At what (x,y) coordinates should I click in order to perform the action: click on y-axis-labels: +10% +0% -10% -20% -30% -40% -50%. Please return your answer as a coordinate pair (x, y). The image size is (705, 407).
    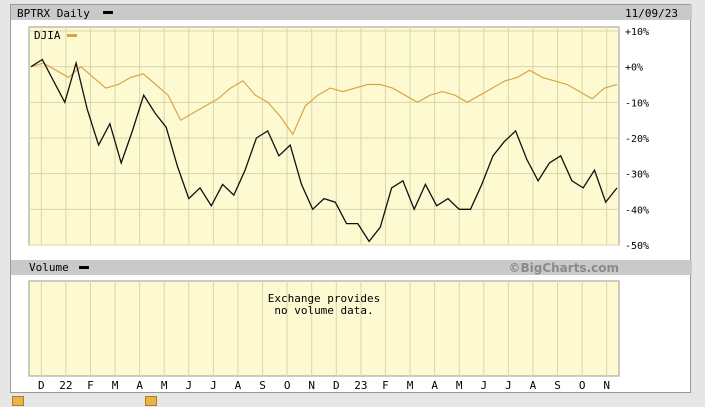
    Looking at the image, I should click on (637, 139).